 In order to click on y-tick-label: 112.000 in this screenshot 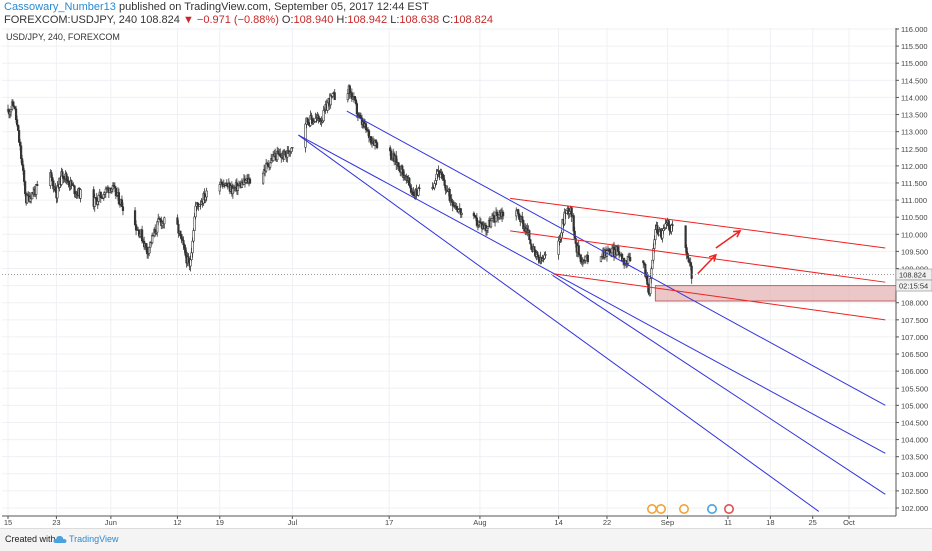, I will do `click(914, 166)`.